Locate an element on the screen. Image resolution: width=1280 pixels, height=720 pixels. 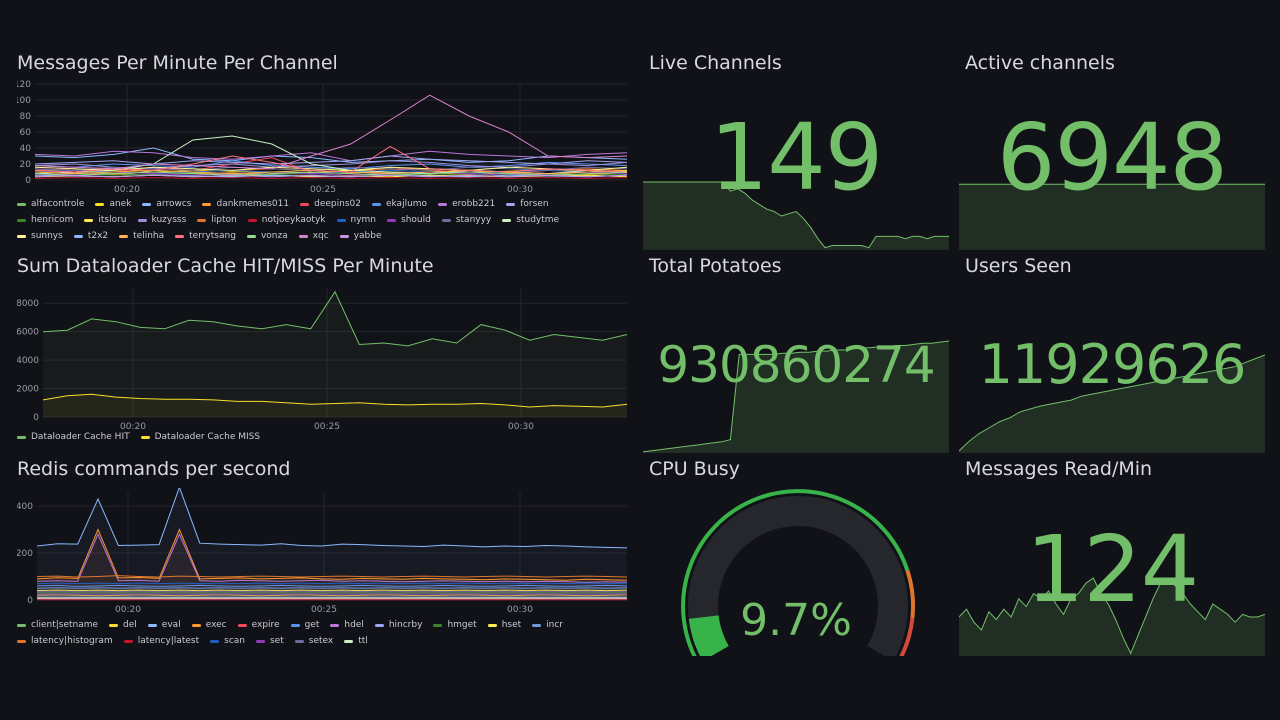
legend-item: t2x2 is located at coordinates (90, 236).